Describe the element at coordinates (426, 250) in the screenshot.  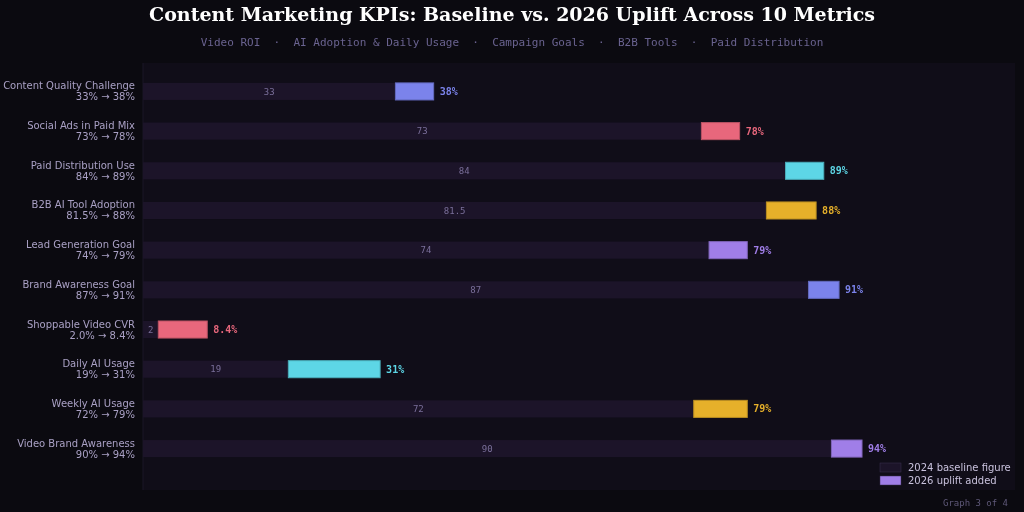
I see `data-label: 74` at that location.